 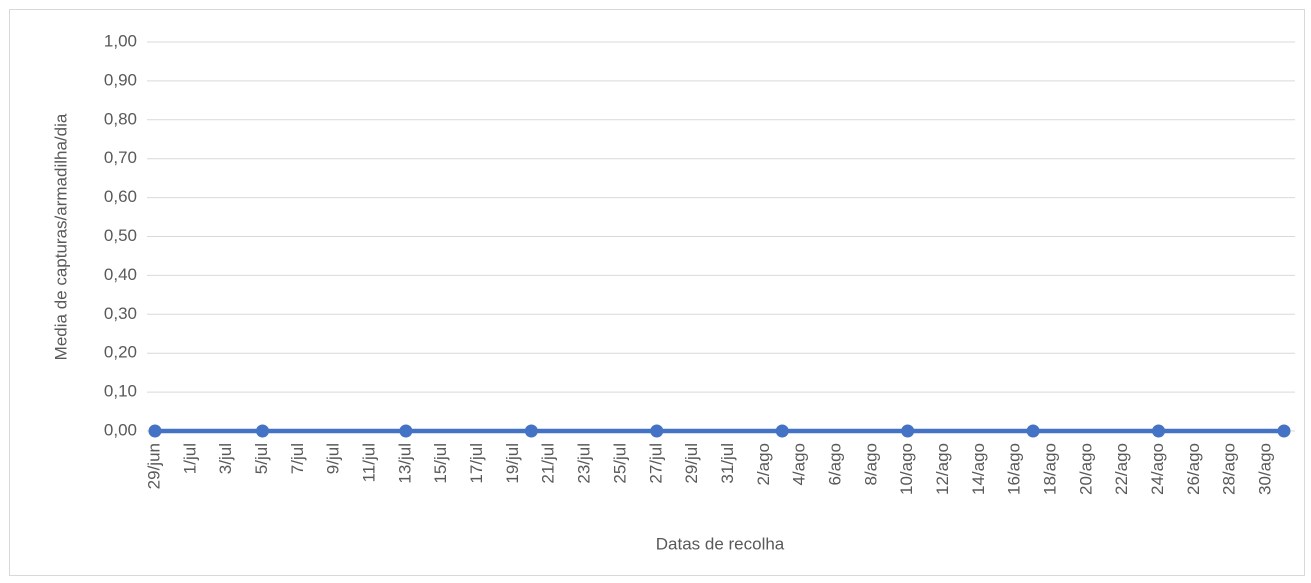 I want to click on x-tick-label: 16/ago, so click(x=1014, y=469).